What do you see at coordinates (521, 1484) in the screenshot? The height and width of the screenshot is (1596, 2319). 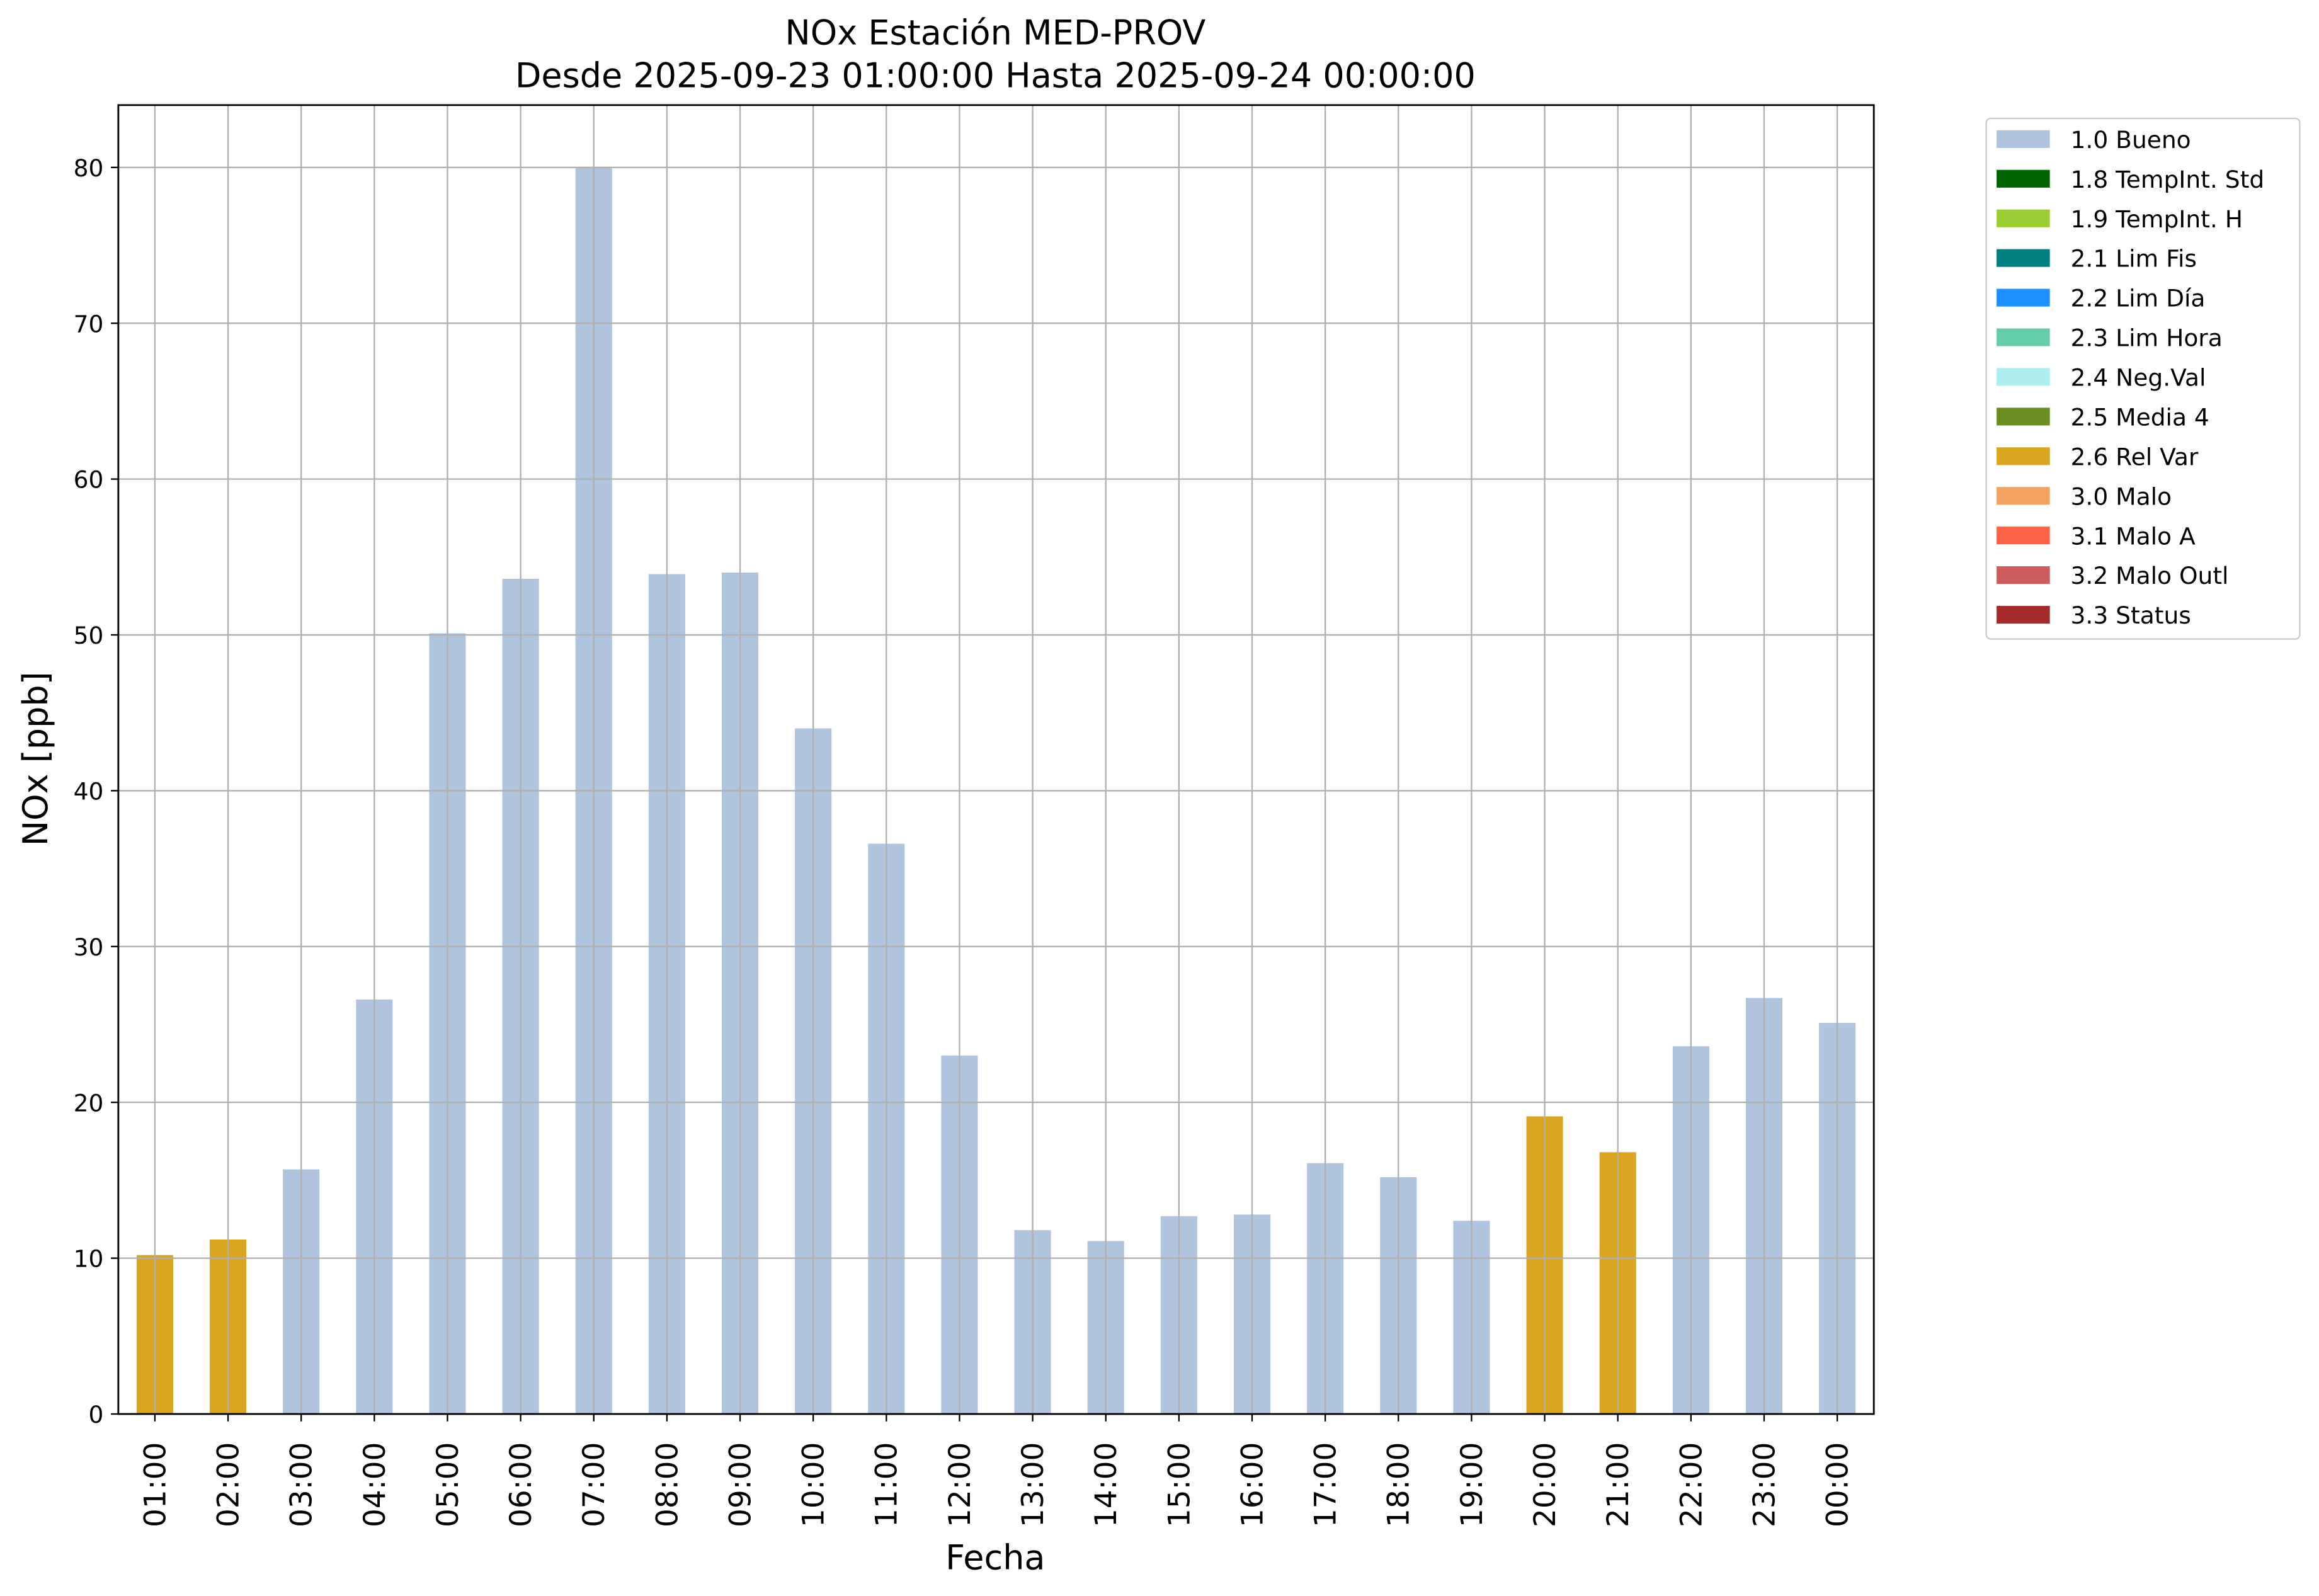 I see `x-tick-label: 06:00` at bounding box center [521, 1484].